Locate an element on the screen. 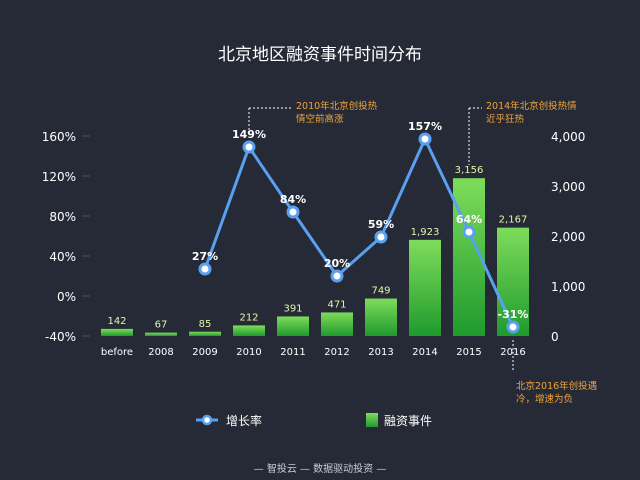 This screenshot has width=640, height=480. annotation-text: 2010年北京创投热 is located at coordinates (337, 106).